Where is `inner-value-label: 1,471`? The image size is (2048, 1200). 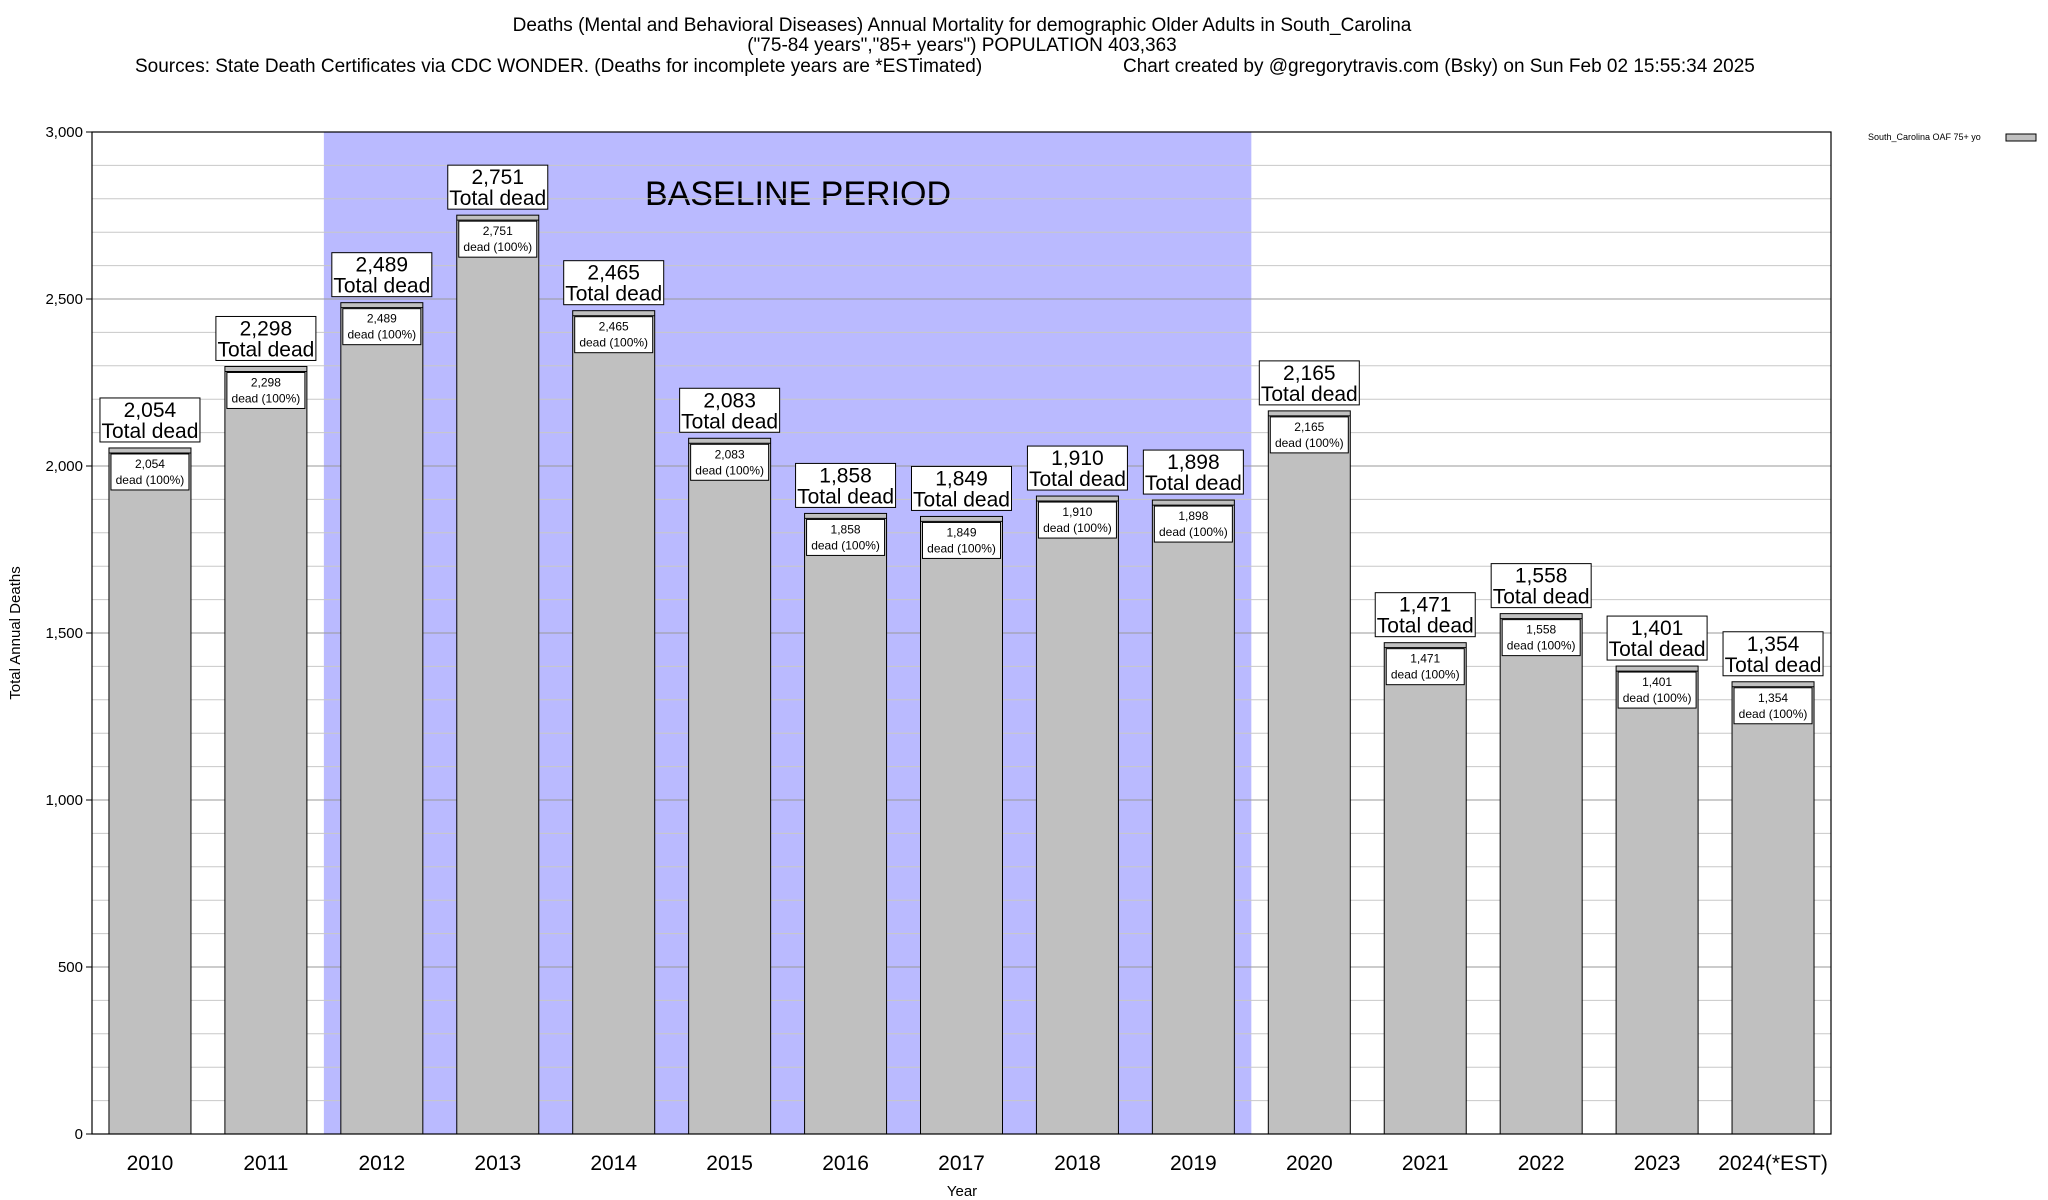 inner-value-label: 1,471 is located at coordinates (1425, 659).